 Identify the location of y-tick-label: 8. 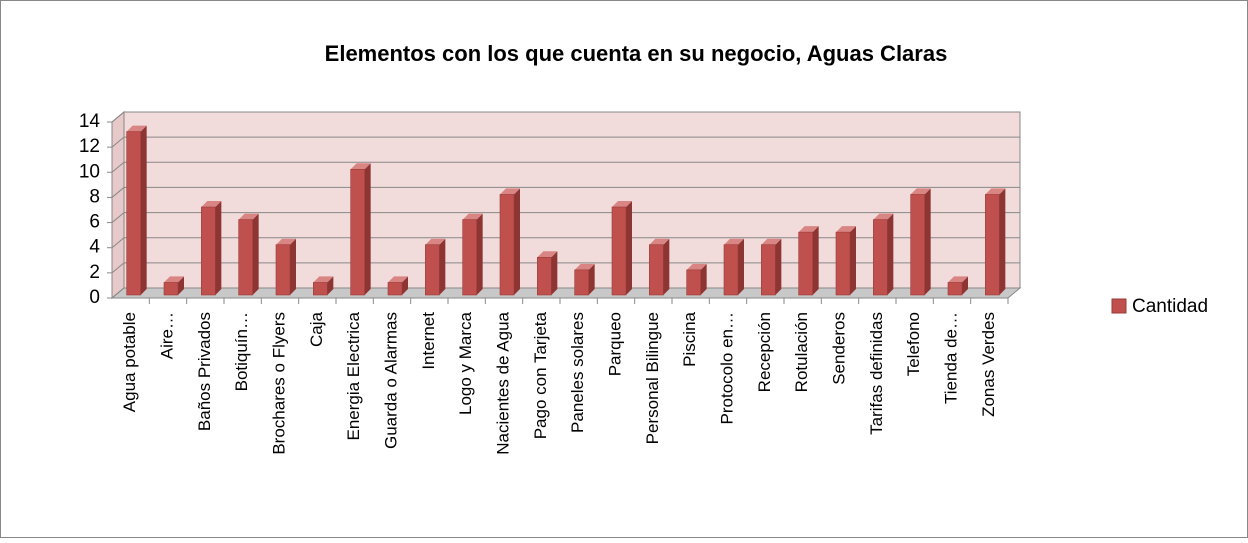
(94, 196).